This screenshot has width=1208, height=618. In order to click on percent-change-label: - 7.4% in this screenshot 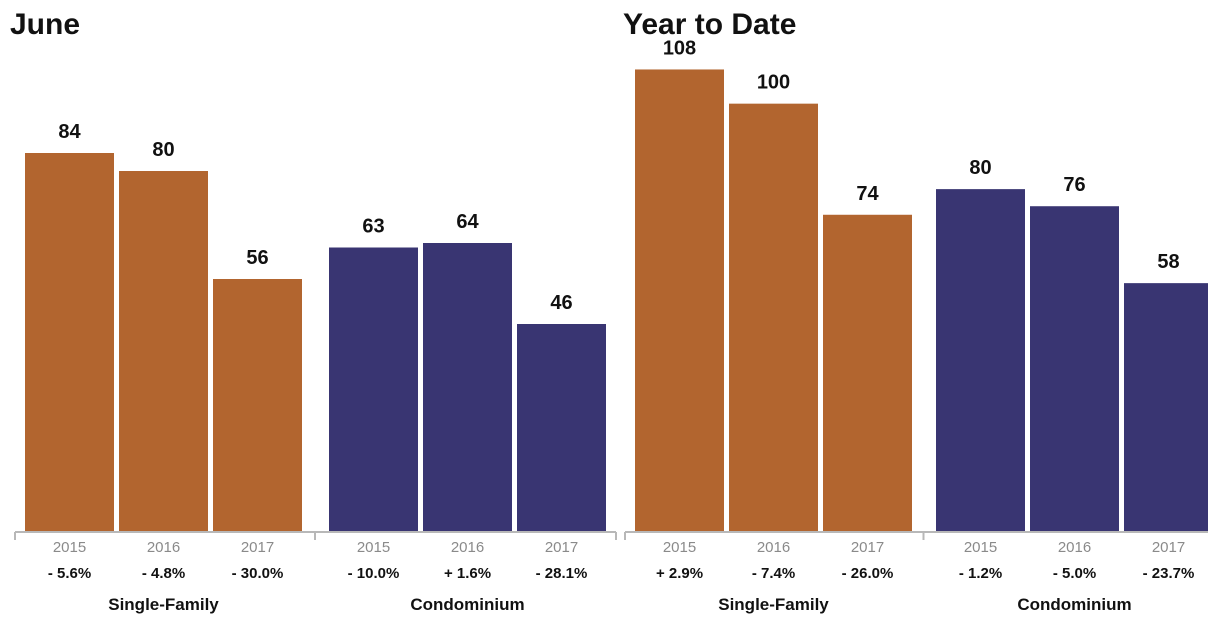, I will do `click(773, 573)`.